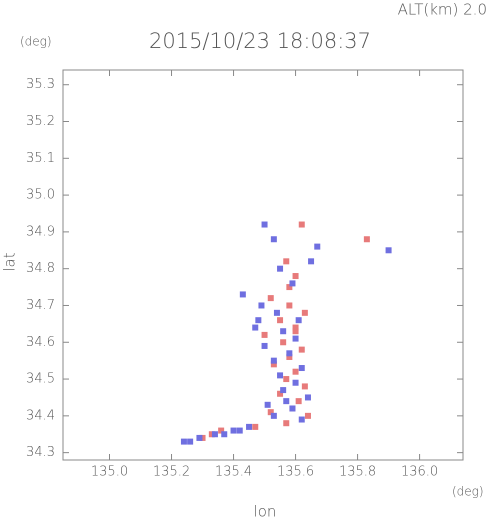  What do you see at coordinates (40, 158) in the screenshot?
I see `y-tick-label: 35.1` at bounding box center [40, 158].